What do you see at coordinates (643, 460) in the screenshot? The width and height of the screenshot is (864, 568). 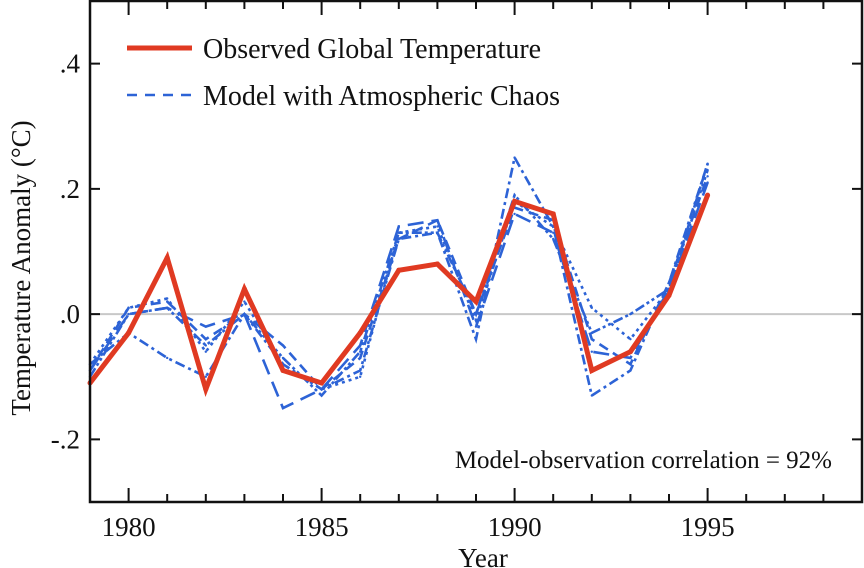 I see `correlation-annotation: Model-observation correlation = 92%` at bounding box center [643, 460].